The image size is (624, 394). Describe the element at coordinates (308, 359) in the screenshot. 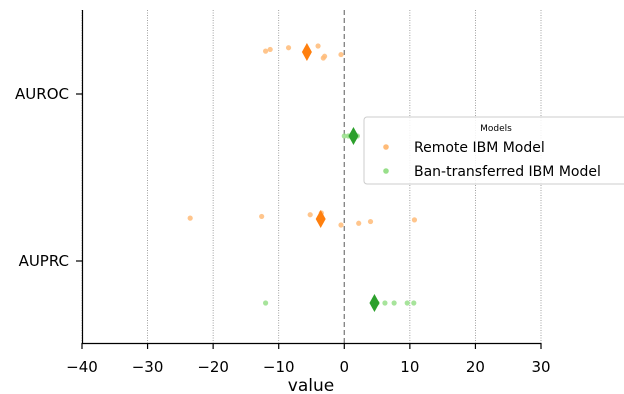

I see `x-axis-ticks: −40 −30 −20 −10 0 10 20 30` at that location.